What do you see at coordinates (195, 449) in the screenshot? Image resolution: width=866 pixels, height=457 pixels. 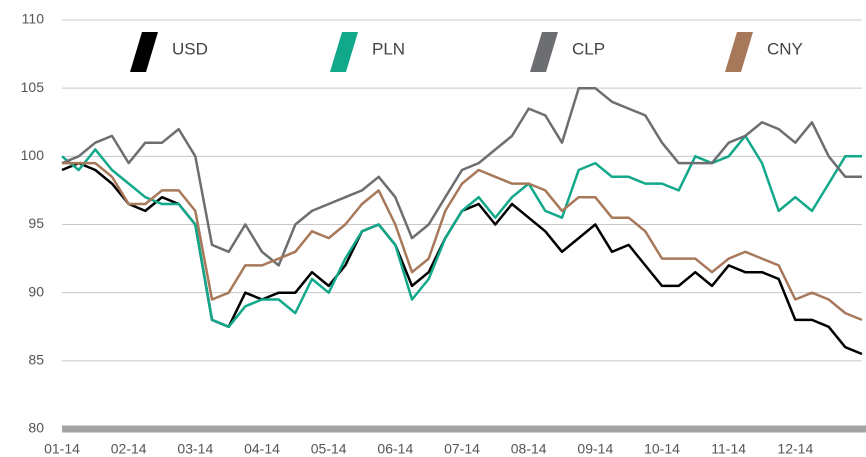 I see `x-tick-label: 03-14` at bounding box center [195, 449].